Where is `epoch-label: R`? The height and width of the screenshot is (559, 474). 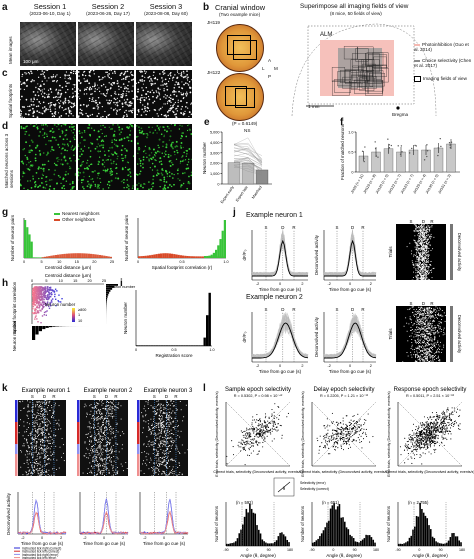 epoch-label: R is located at coordinates (362, 309).